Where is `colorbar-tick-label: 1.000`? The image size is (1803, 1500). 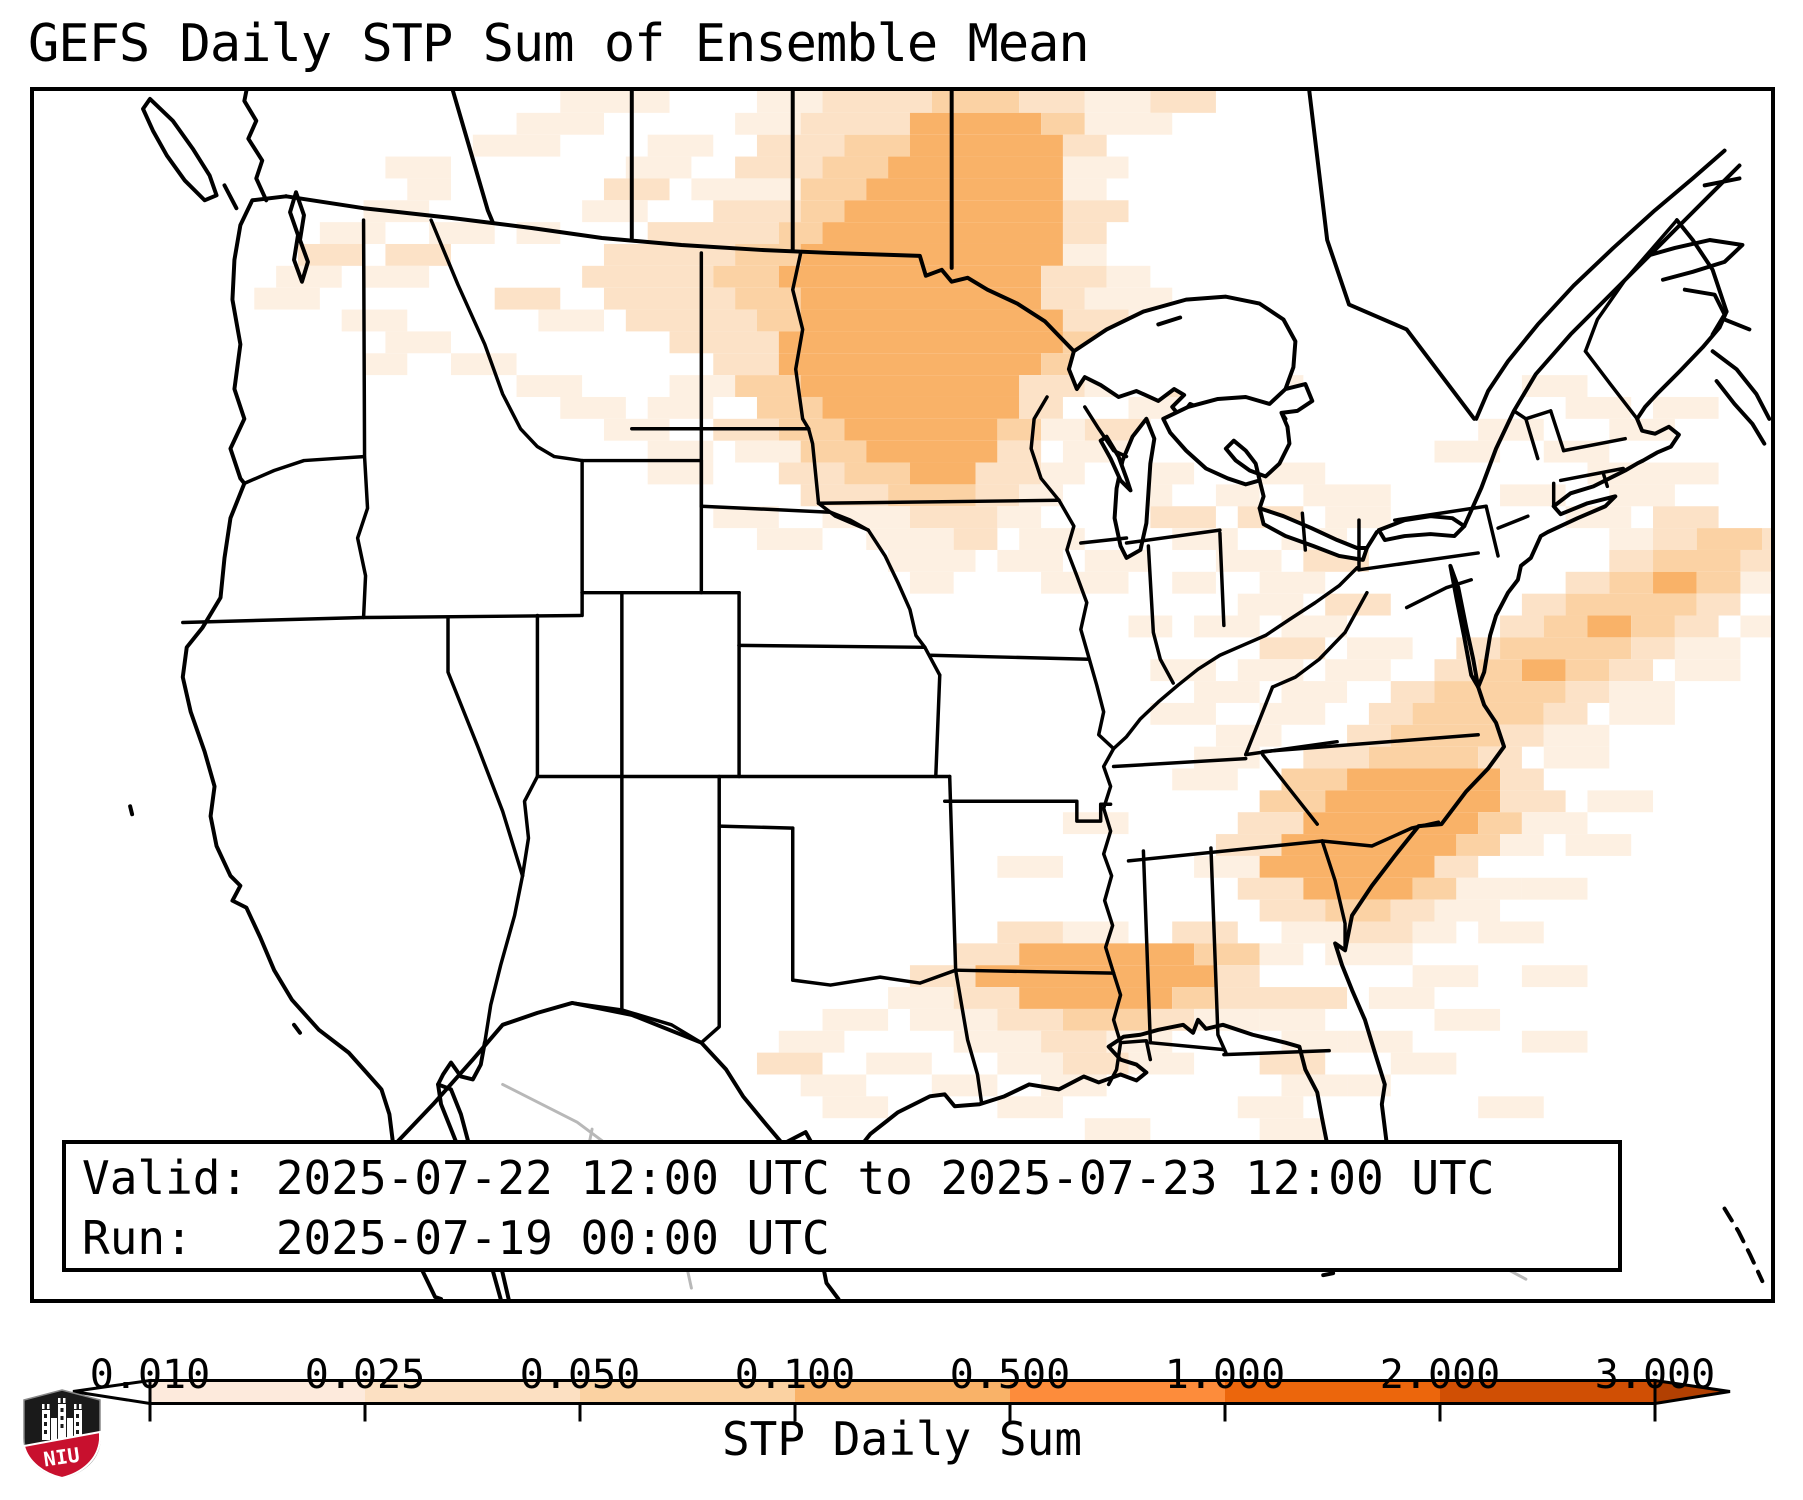 colorbar-tick-label: 1.000 is located at coordinates (1225, 1375).